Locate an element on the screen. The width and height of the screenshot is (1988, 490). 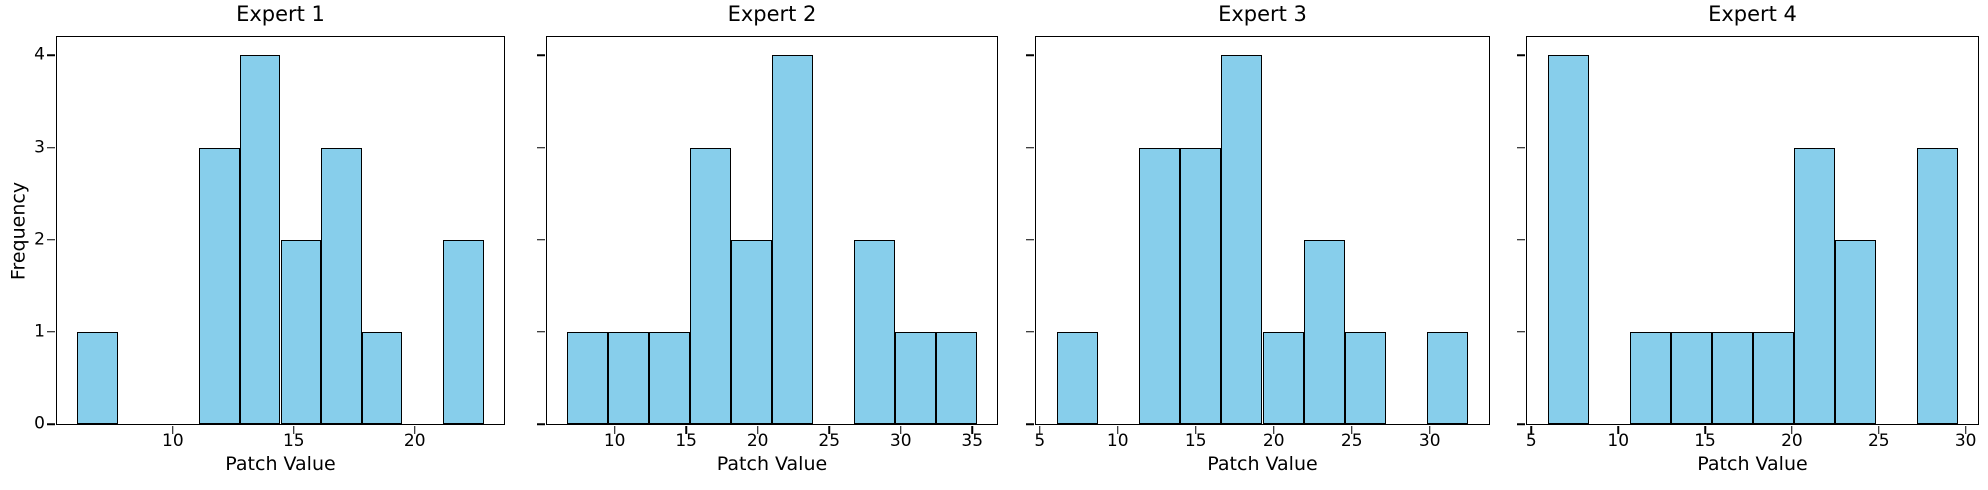
subplot-title: Expert 2 is located at coordinates (772, 14).